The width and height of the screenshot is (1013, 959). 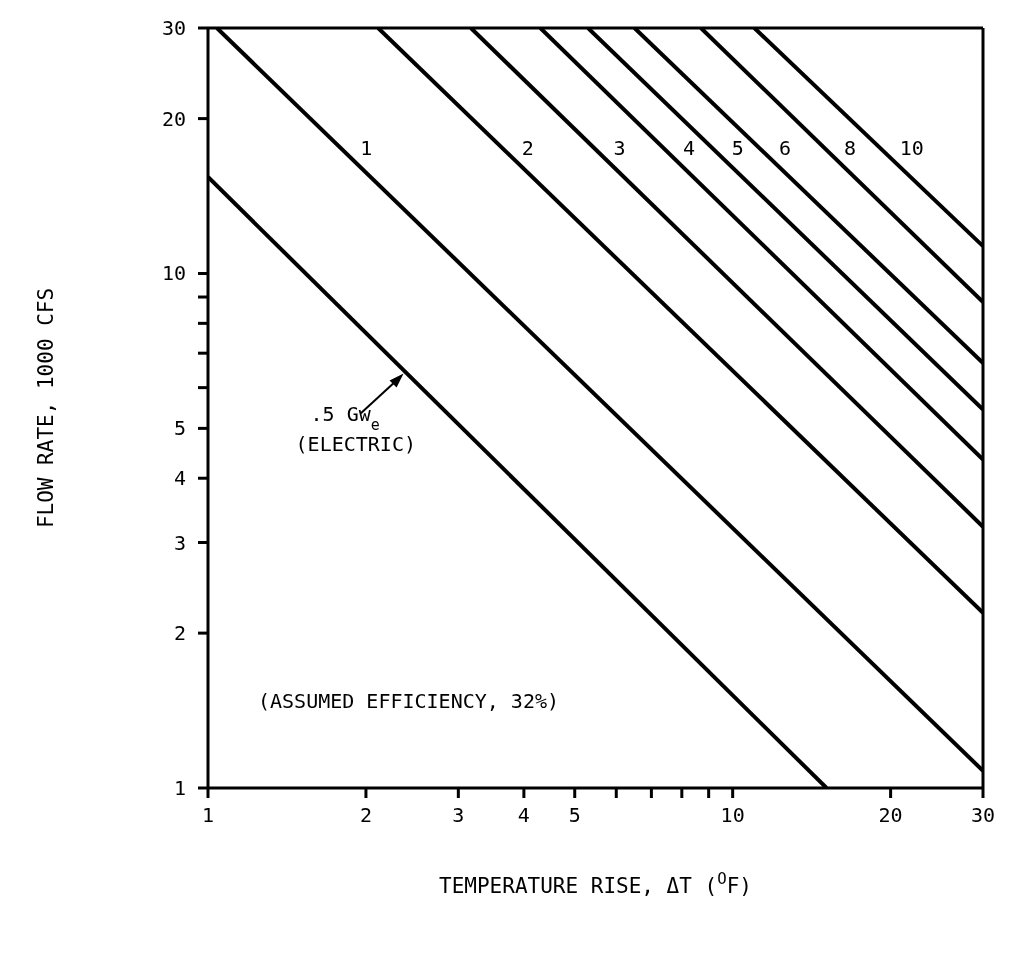 I want to click on annotation: (ASSUMED EFFICIENCY, 32%), so click(x=409, y=701).